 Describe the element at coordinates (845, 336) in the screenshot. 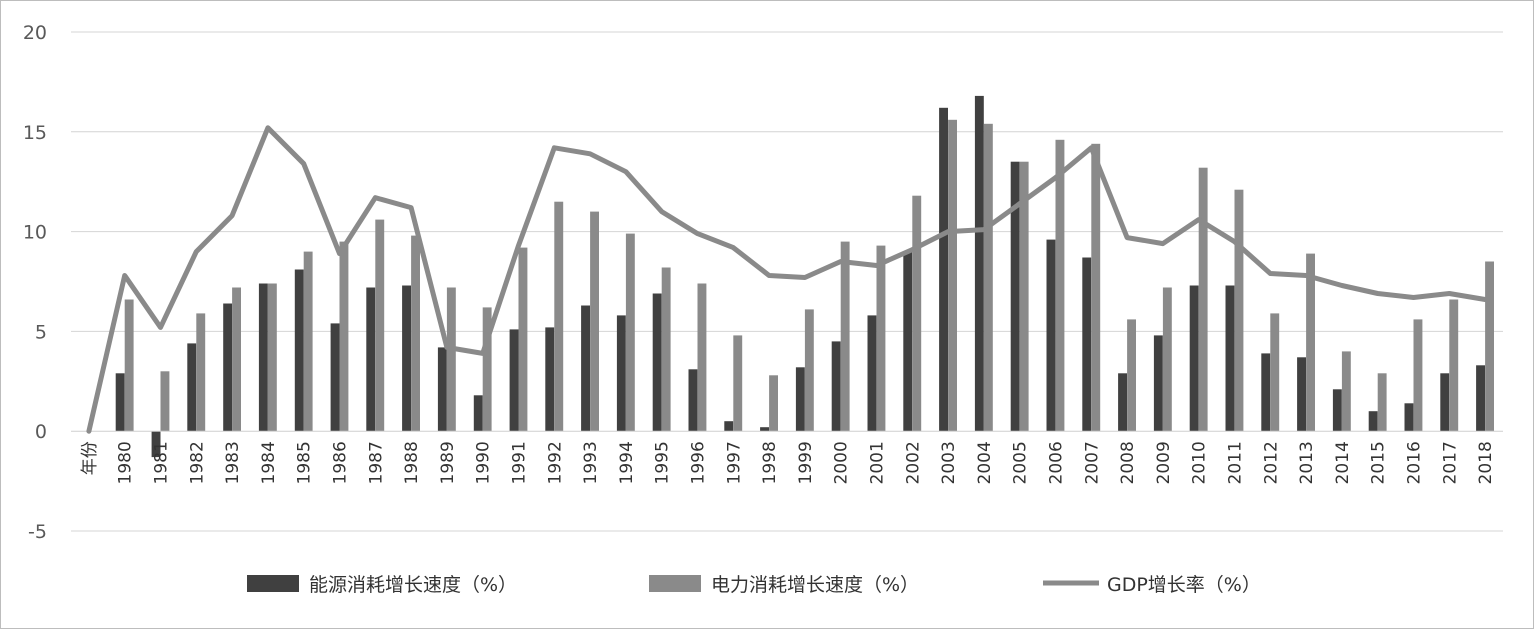

I see `electricity-bar-2000` at that location.